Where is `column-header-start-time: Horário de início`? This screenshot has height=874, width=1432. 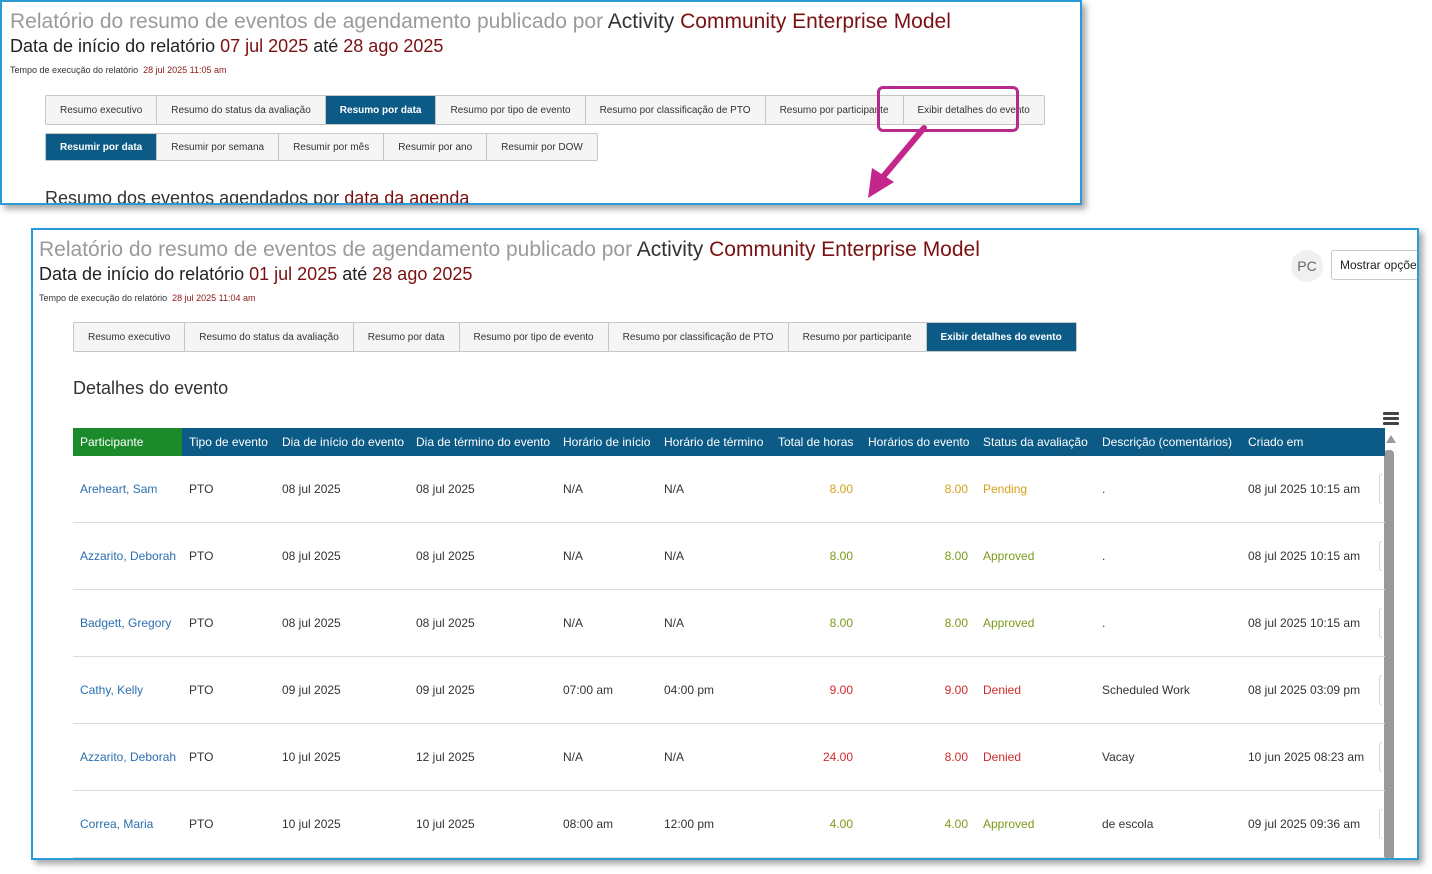
column-header-start-time: Horário de início is located at coordinates (607, 442).